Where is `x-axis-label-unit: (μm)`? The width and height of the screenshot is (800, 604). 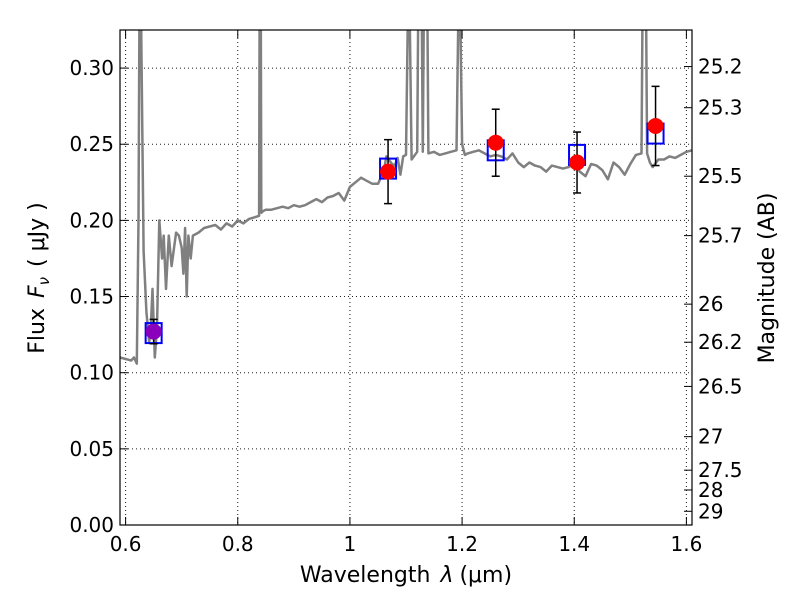
x-axis-label-unit: (μm) is located at coordinates (485, 575).